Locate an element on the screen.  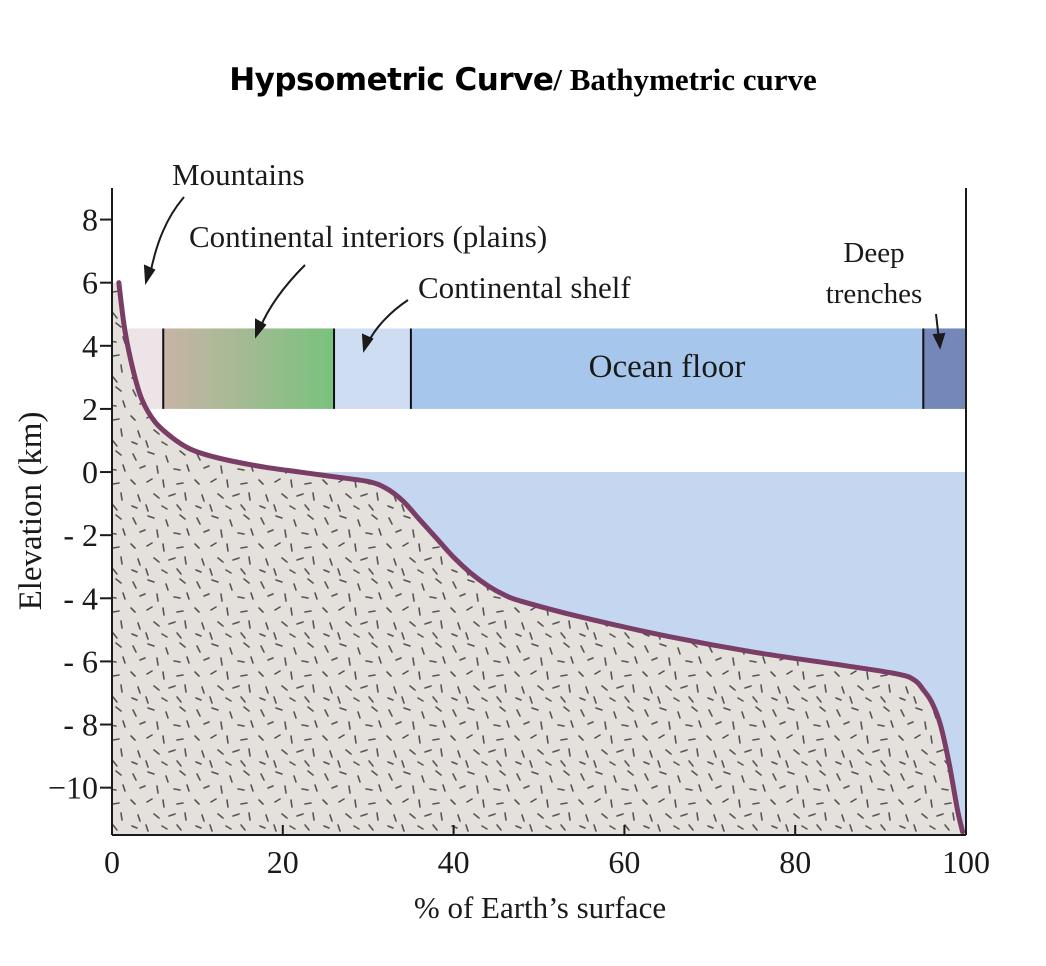
x-tick-label: 40 is located at coordinates (454, 862).